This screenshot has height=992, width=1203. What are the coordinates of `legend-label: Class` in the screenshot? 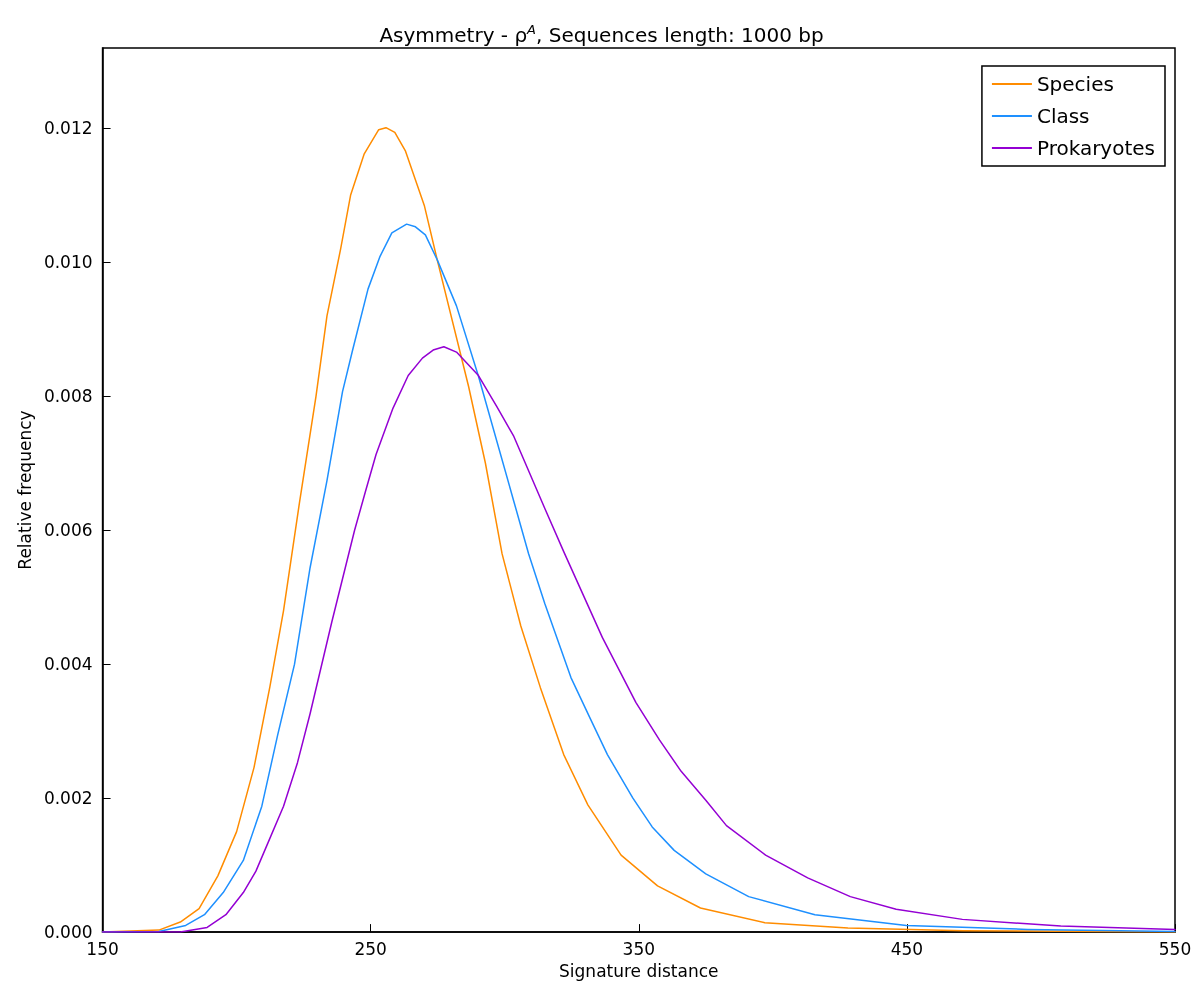 It's located at (1063, 116).